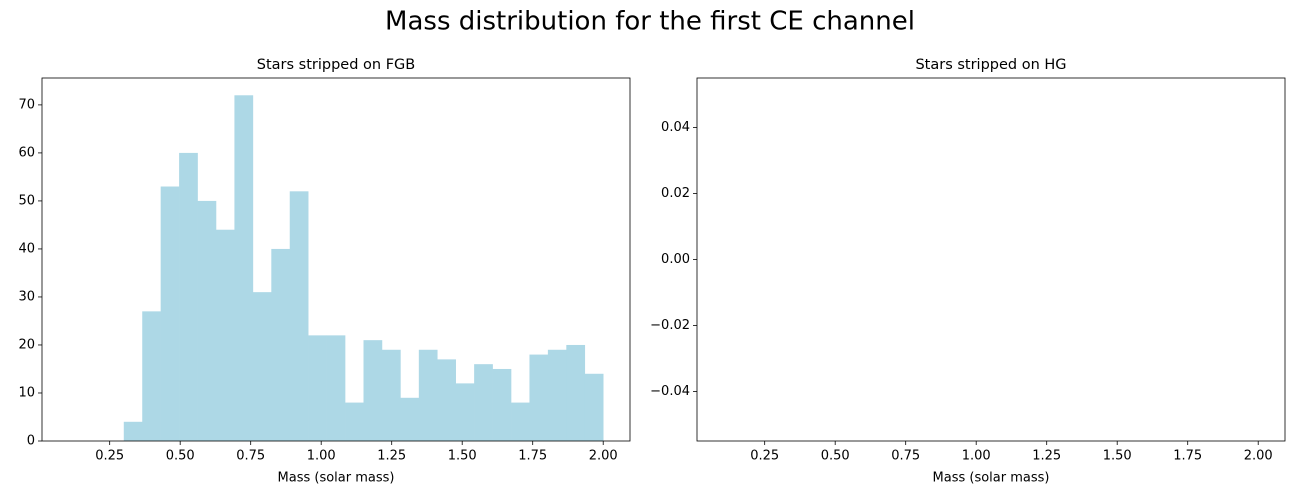  What do you see at coordinates (26, 248) in the screenshot?
I see `y-tick-label: 40` at bounding box center [26, 248].